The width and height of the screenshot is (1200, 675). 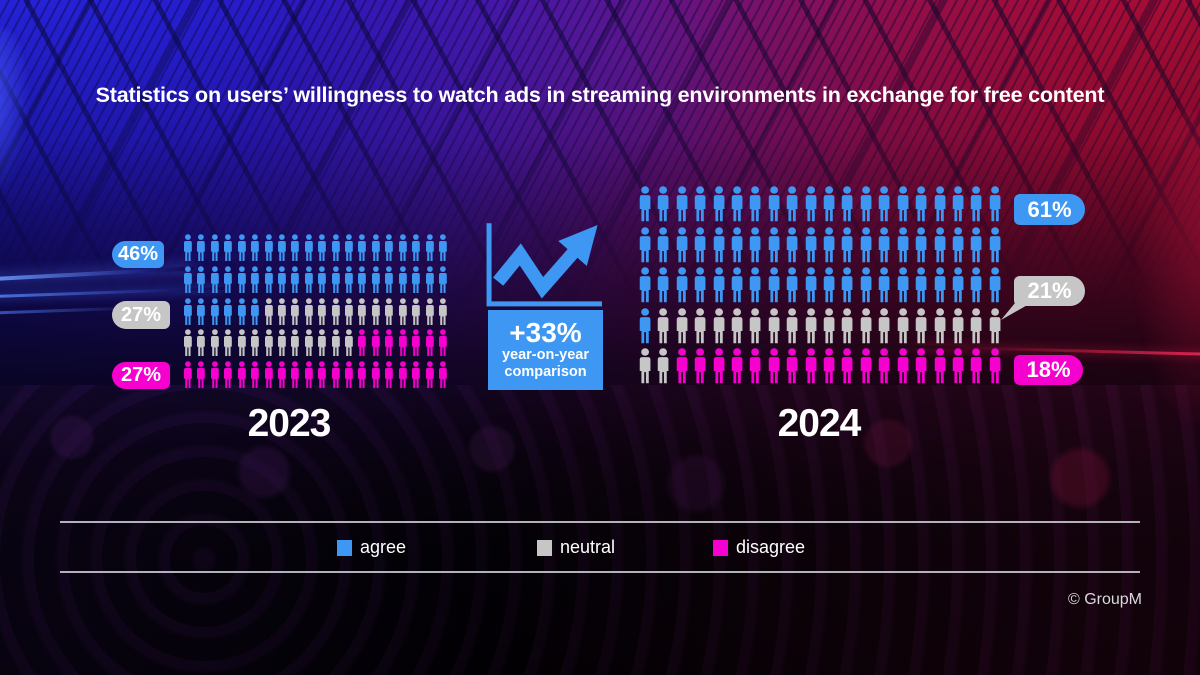 I want to click on legend-item-disagree: disagree, so click(x=759, y=547).